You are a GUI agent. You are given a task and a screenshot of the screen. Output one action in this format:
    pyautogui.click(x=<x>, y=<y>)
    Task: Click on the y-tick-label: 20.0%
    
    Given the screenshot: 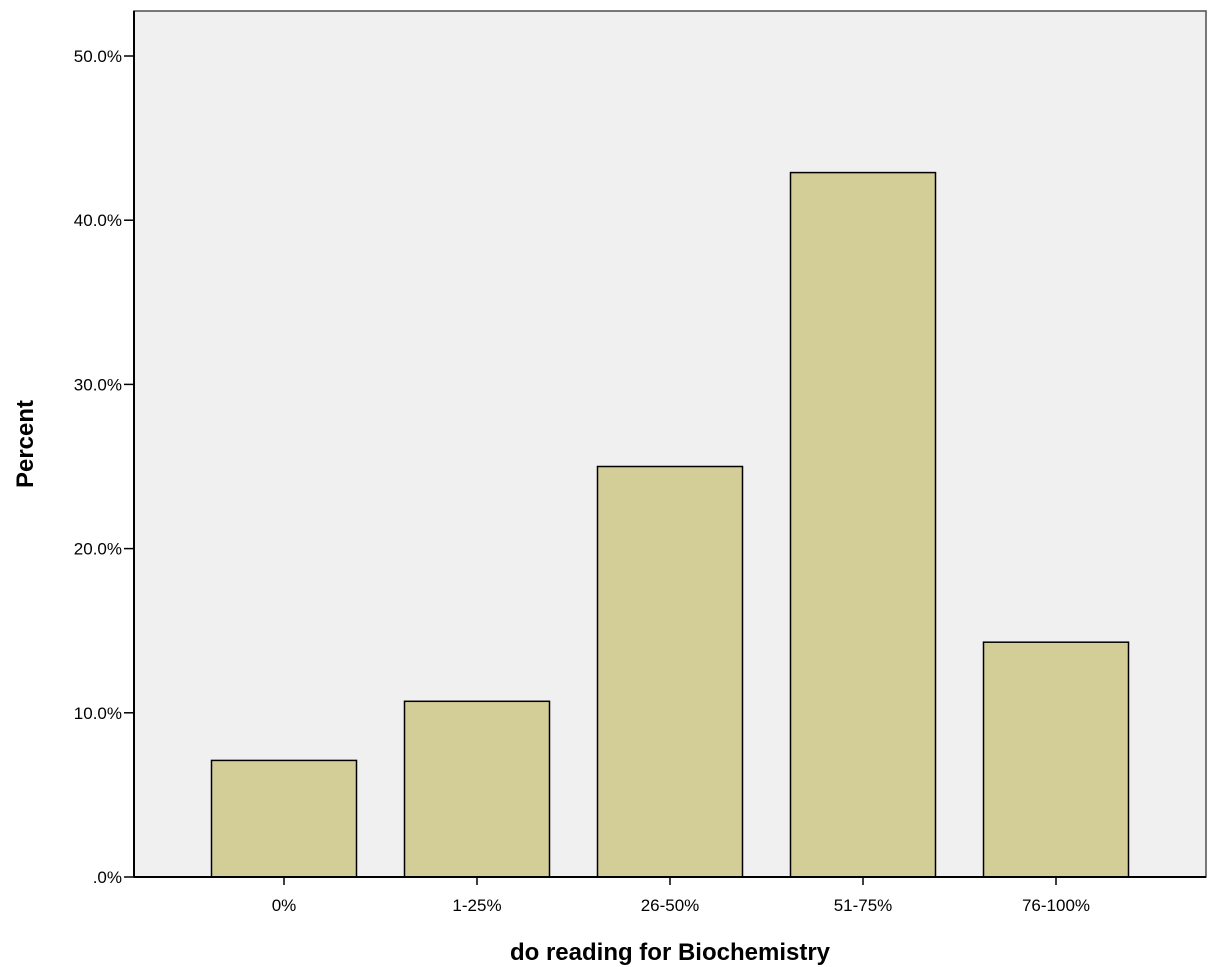 What is the action you would take?
    pyautogui.click(x=98, y=549)
    